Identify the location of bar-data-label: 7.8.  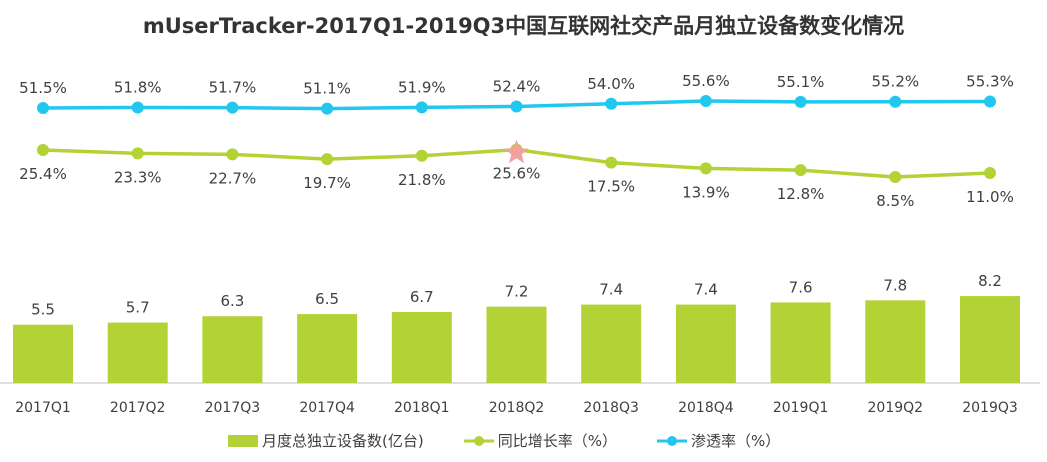
(895, 285).